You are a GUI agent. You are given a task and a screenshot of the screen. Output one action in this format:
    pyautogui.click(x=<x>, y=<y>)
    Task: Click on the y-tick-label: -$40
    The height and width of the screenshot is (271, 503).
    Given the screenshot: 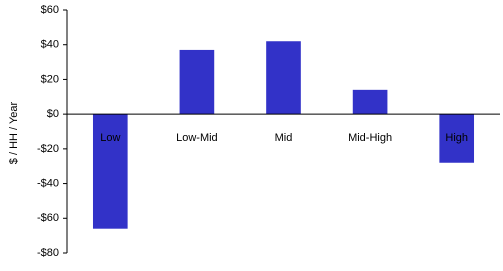 What is the action you would take?
    pyautogui.click(x=48, y=183)
    